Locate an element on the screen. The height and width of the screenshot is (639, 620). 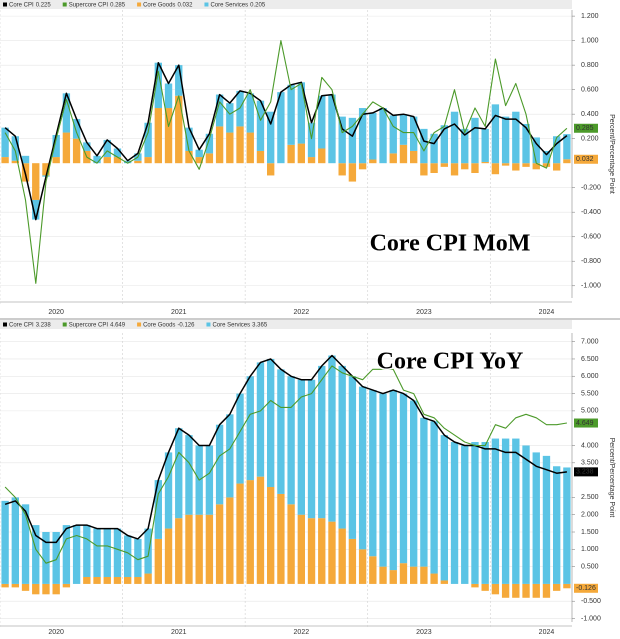
chart-title: Core CPI MoM is located at coordinates (450, 244).